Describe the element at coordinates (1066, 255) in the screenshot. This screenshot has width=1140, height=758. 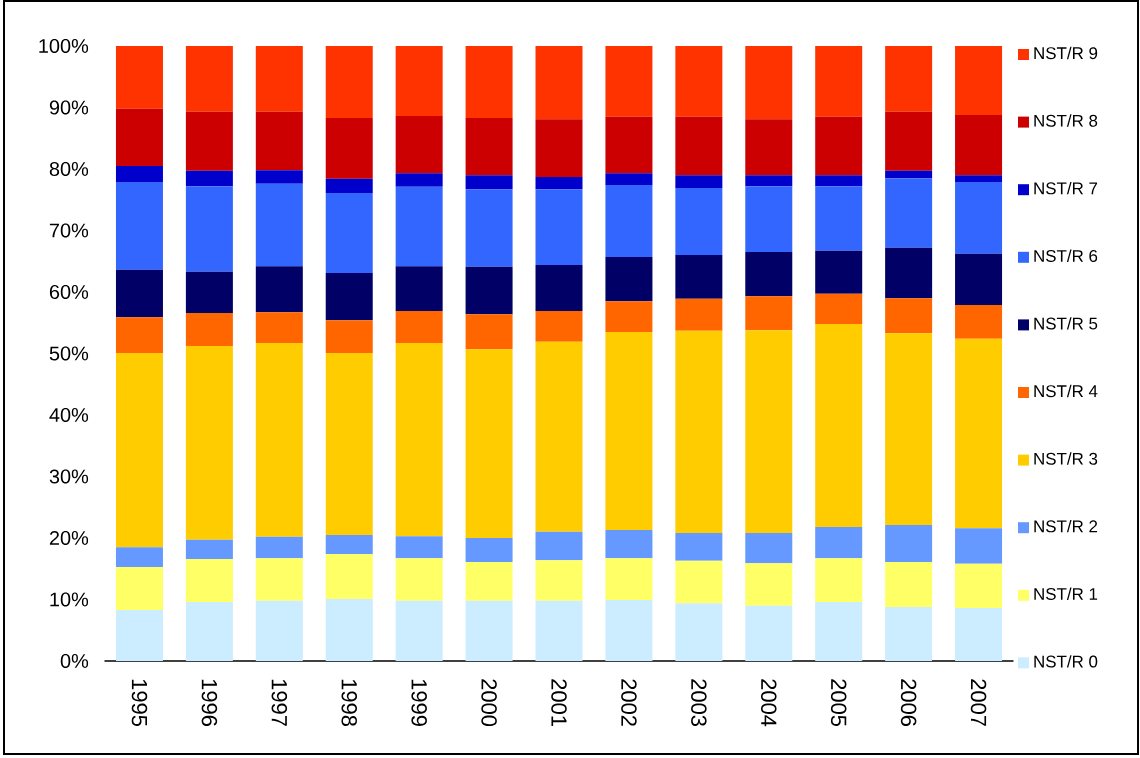
I see `legend-label: NST/R 6` at that location.